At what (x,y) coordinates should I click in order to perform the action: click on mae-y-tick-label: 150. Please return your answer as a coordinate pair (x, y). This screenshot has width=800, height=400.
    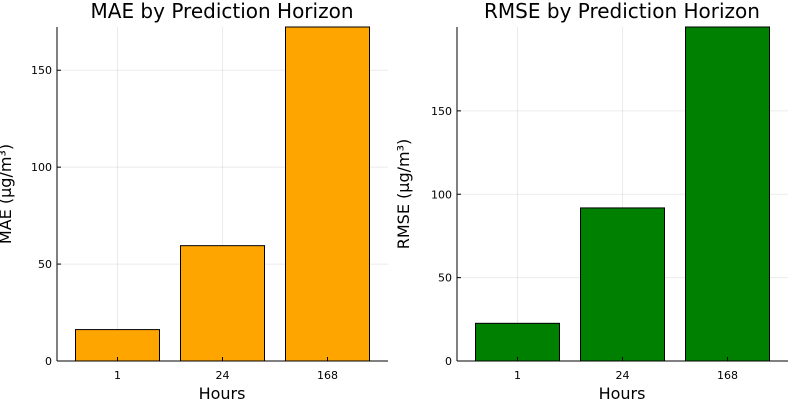
    Looking at the image, I should click on (41, 70).